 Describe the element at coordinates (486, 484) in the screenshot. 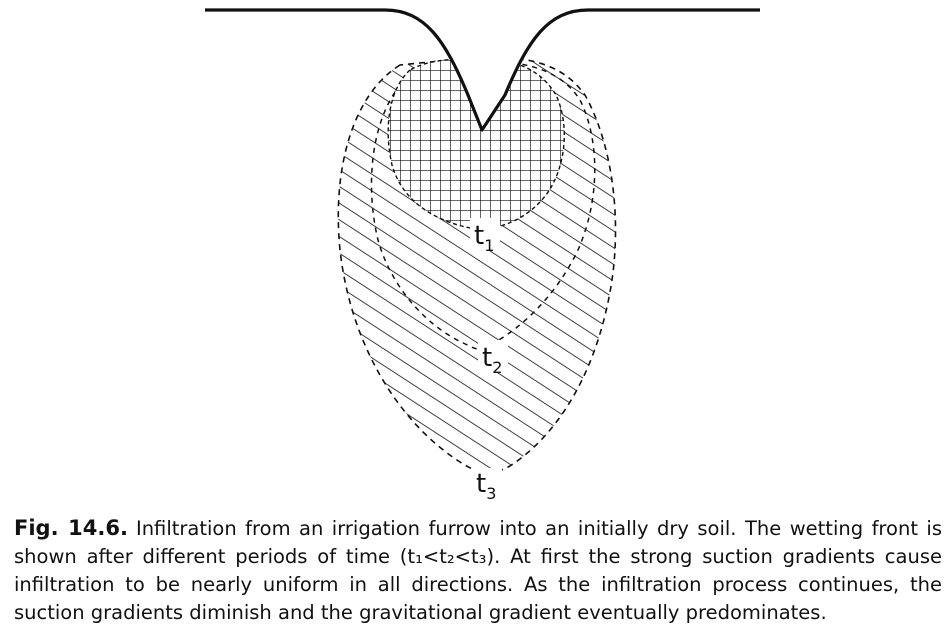

I see `label-t3: t3` at that location.